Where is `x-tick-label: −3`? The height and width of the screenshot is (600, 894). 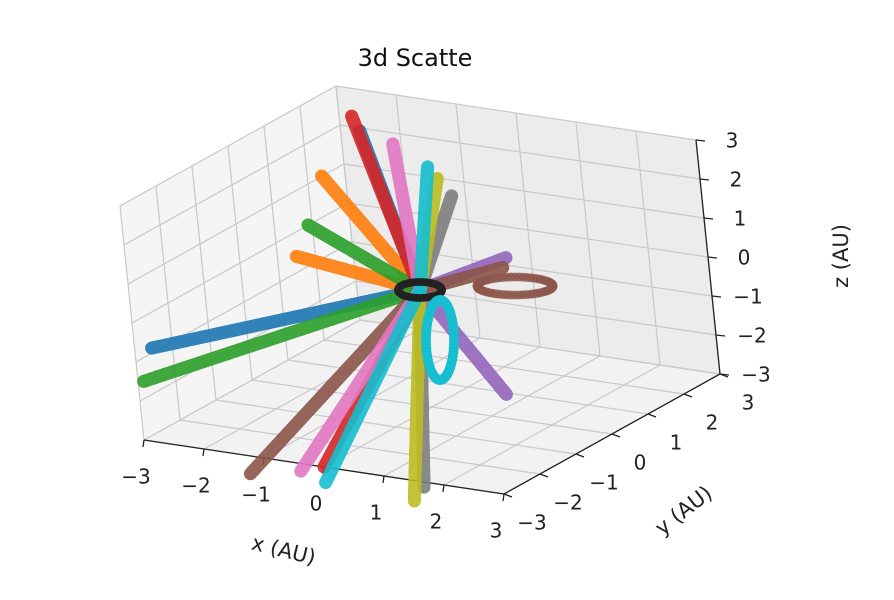 x-tick-label: −3 is located at coordinates (135, 477).